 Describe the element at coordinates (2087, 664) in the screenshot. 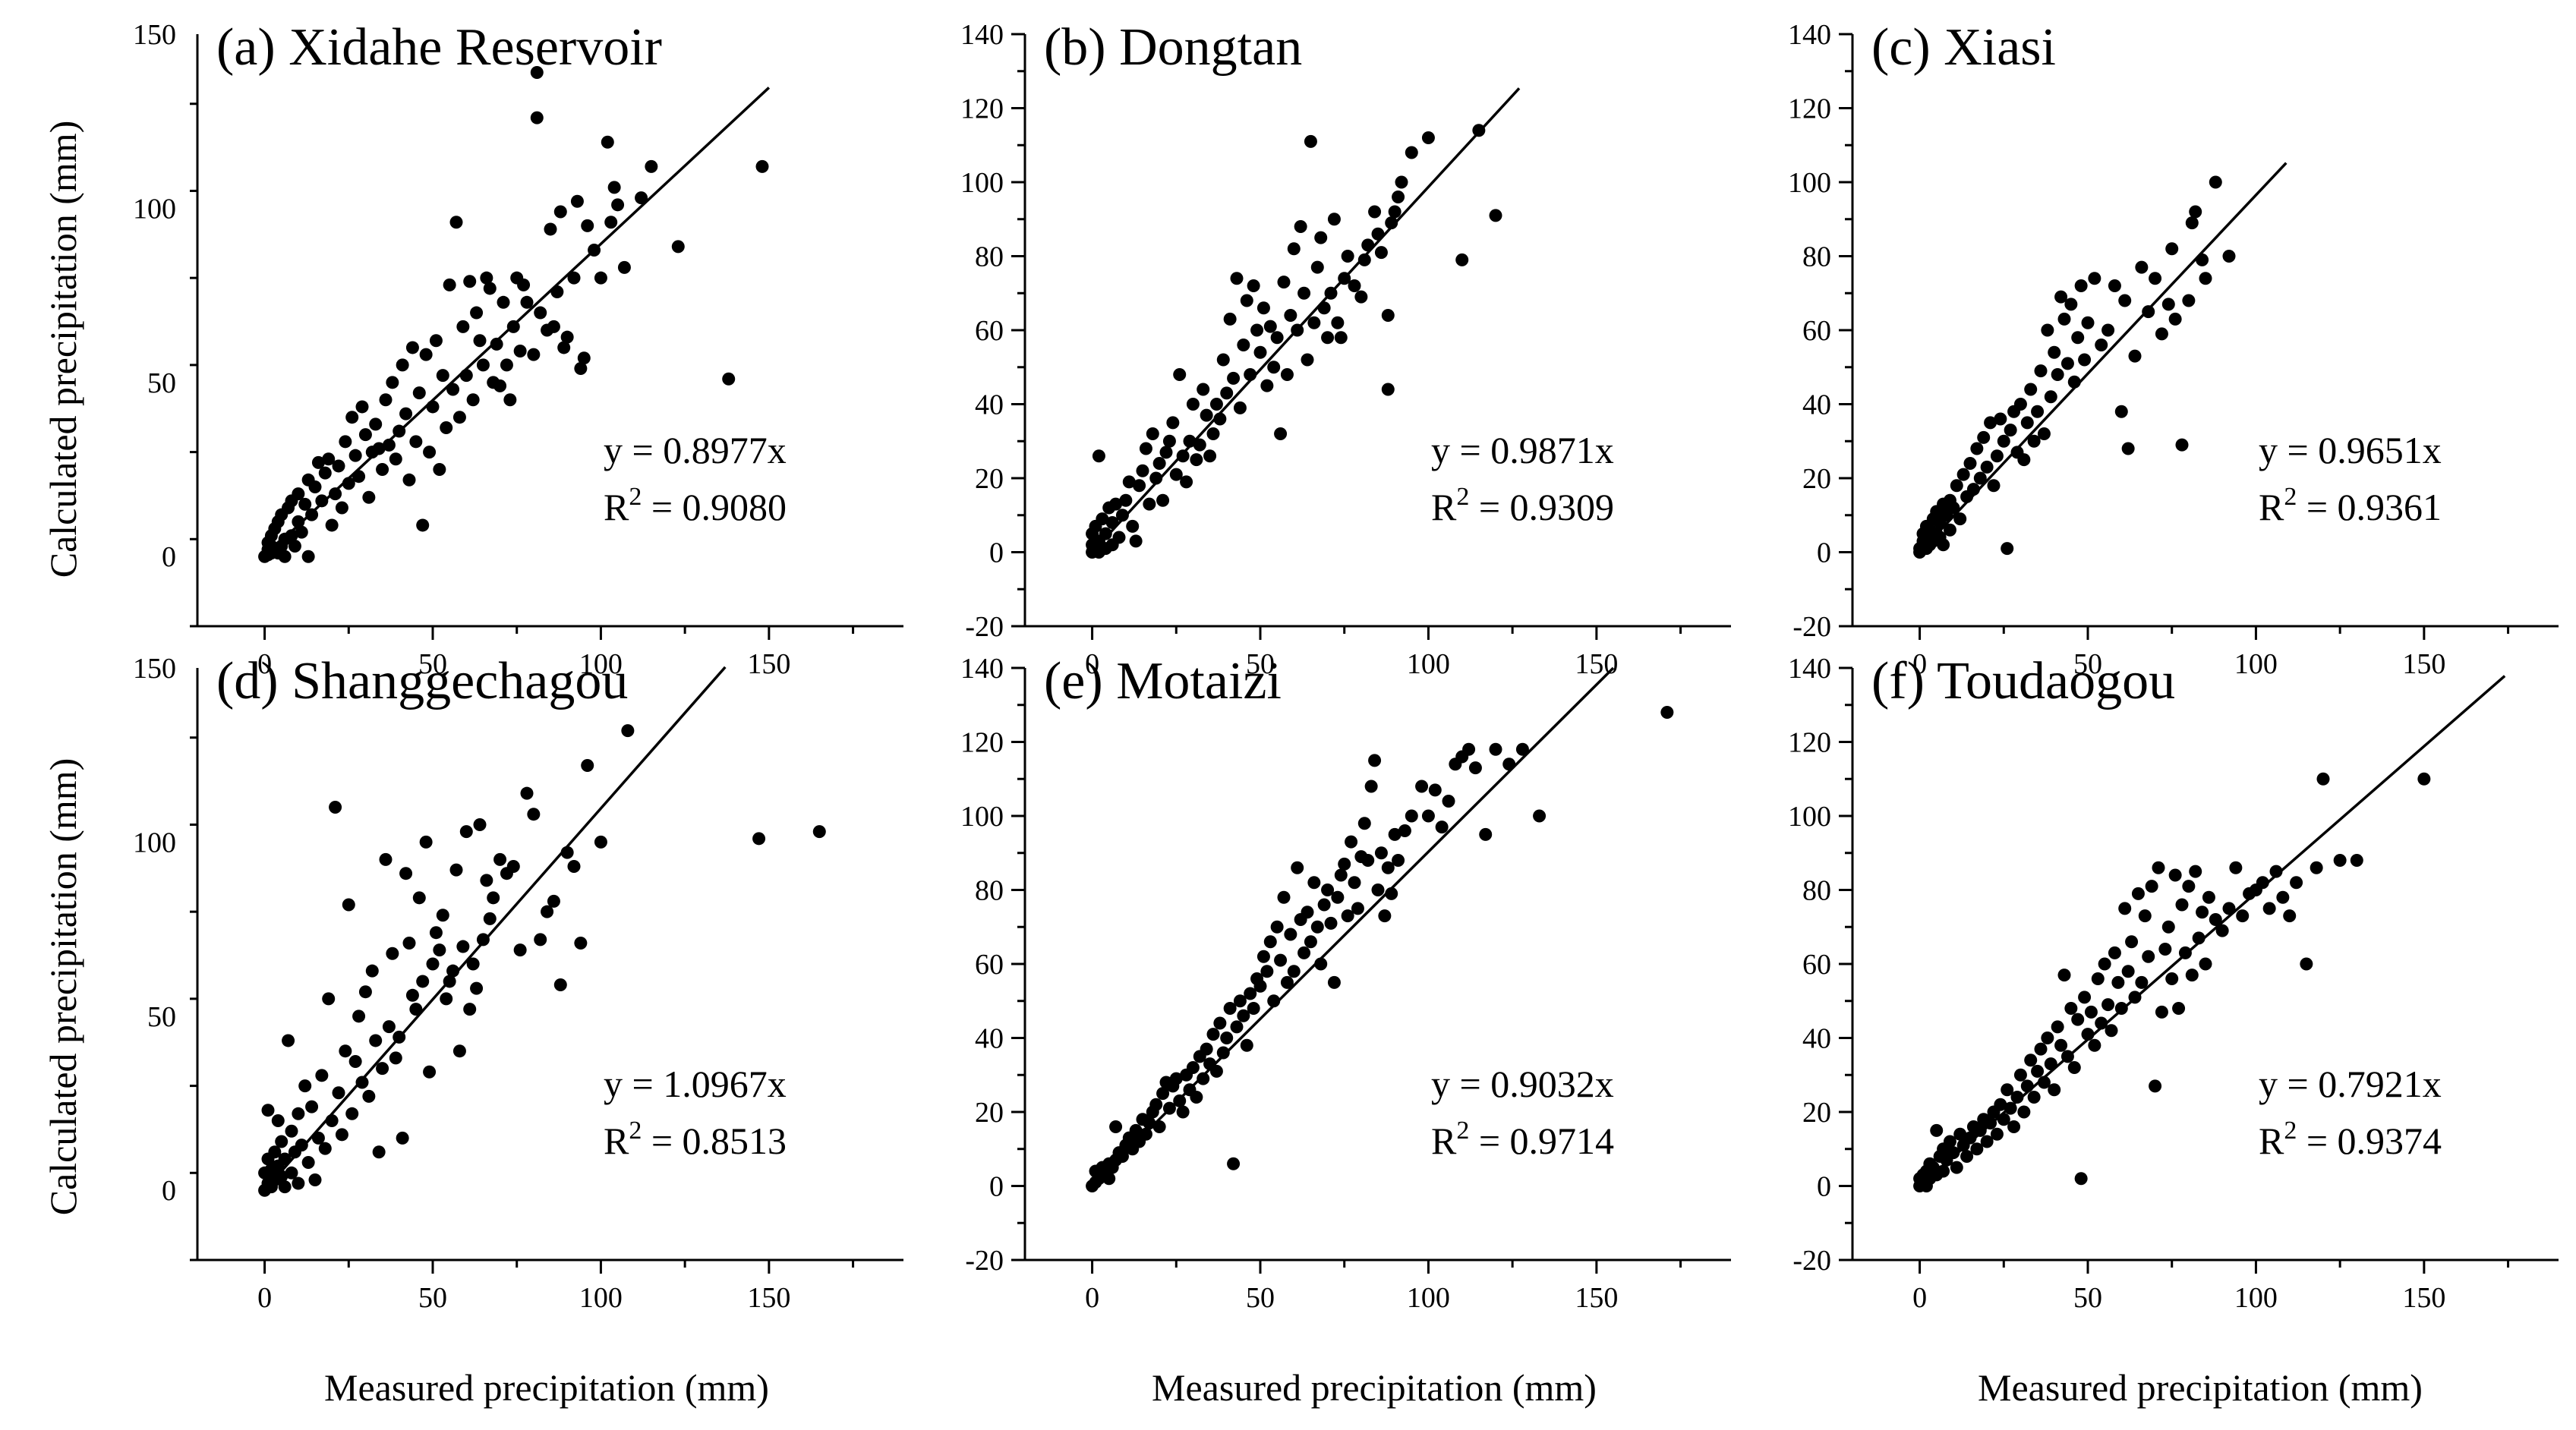

I see `x-tick-label: 50` at that location.